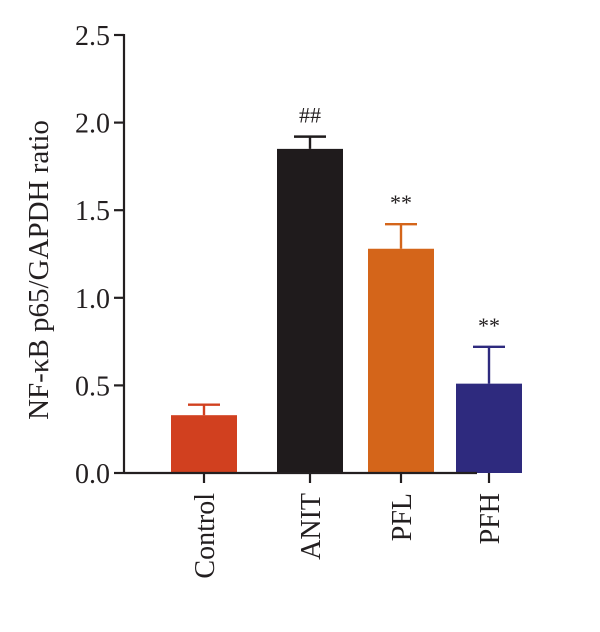  Describe the element at coordinates (204, 444) in the screenshot. I see `bar-control` at that location.